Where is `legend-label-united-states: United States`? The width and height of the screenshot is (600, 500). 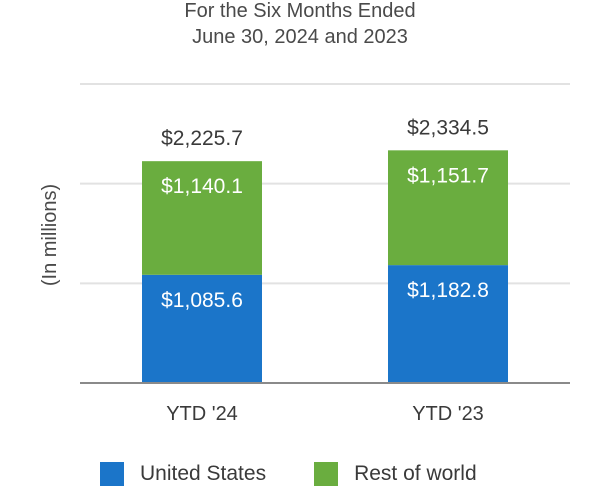
legend-label-united-states: United States is located at coordinates (203, 473).